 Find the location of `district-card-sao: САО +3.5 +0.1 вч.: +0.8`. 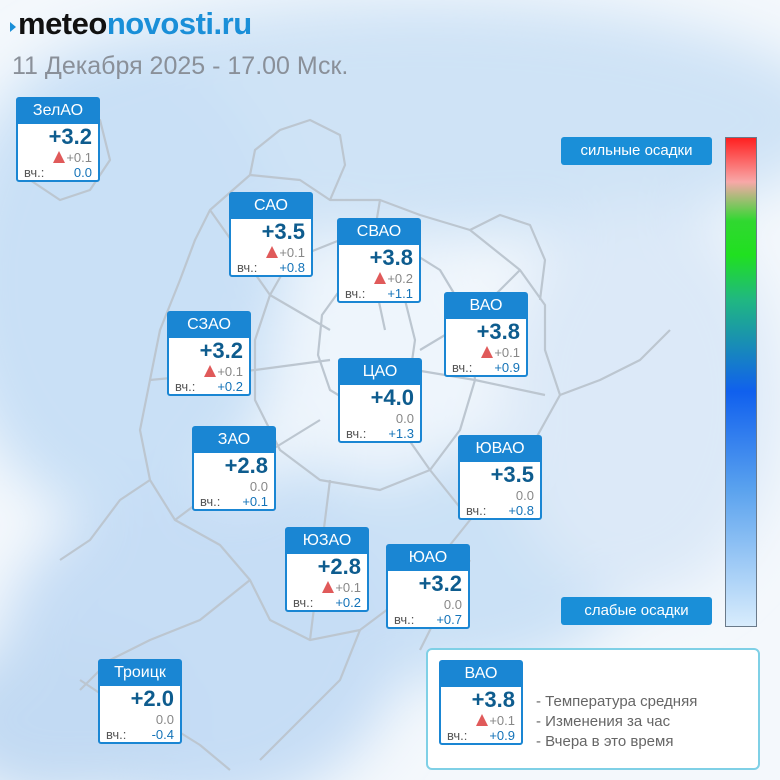

district-card-sao: САО +3.5 +0.1 вч.: +0.8 is located at coordinates (271, 234).